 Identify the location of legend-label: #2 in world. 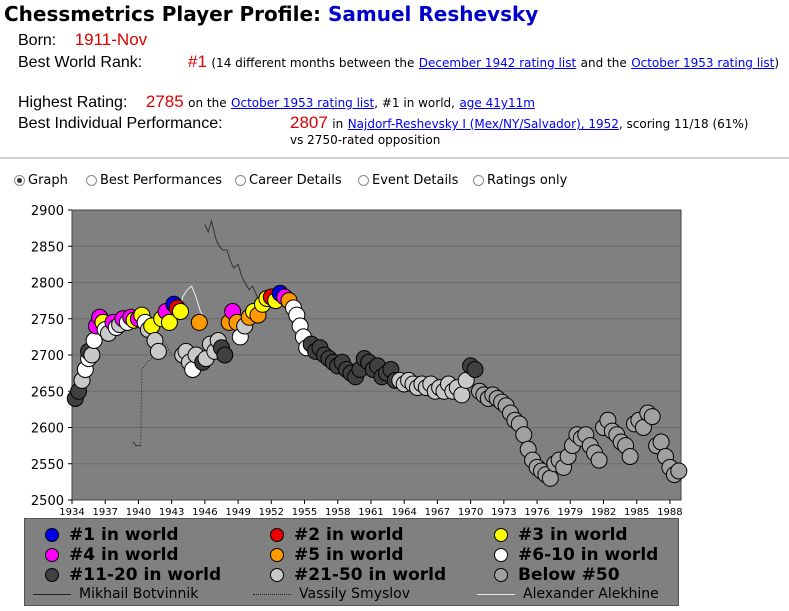
(349, 535).